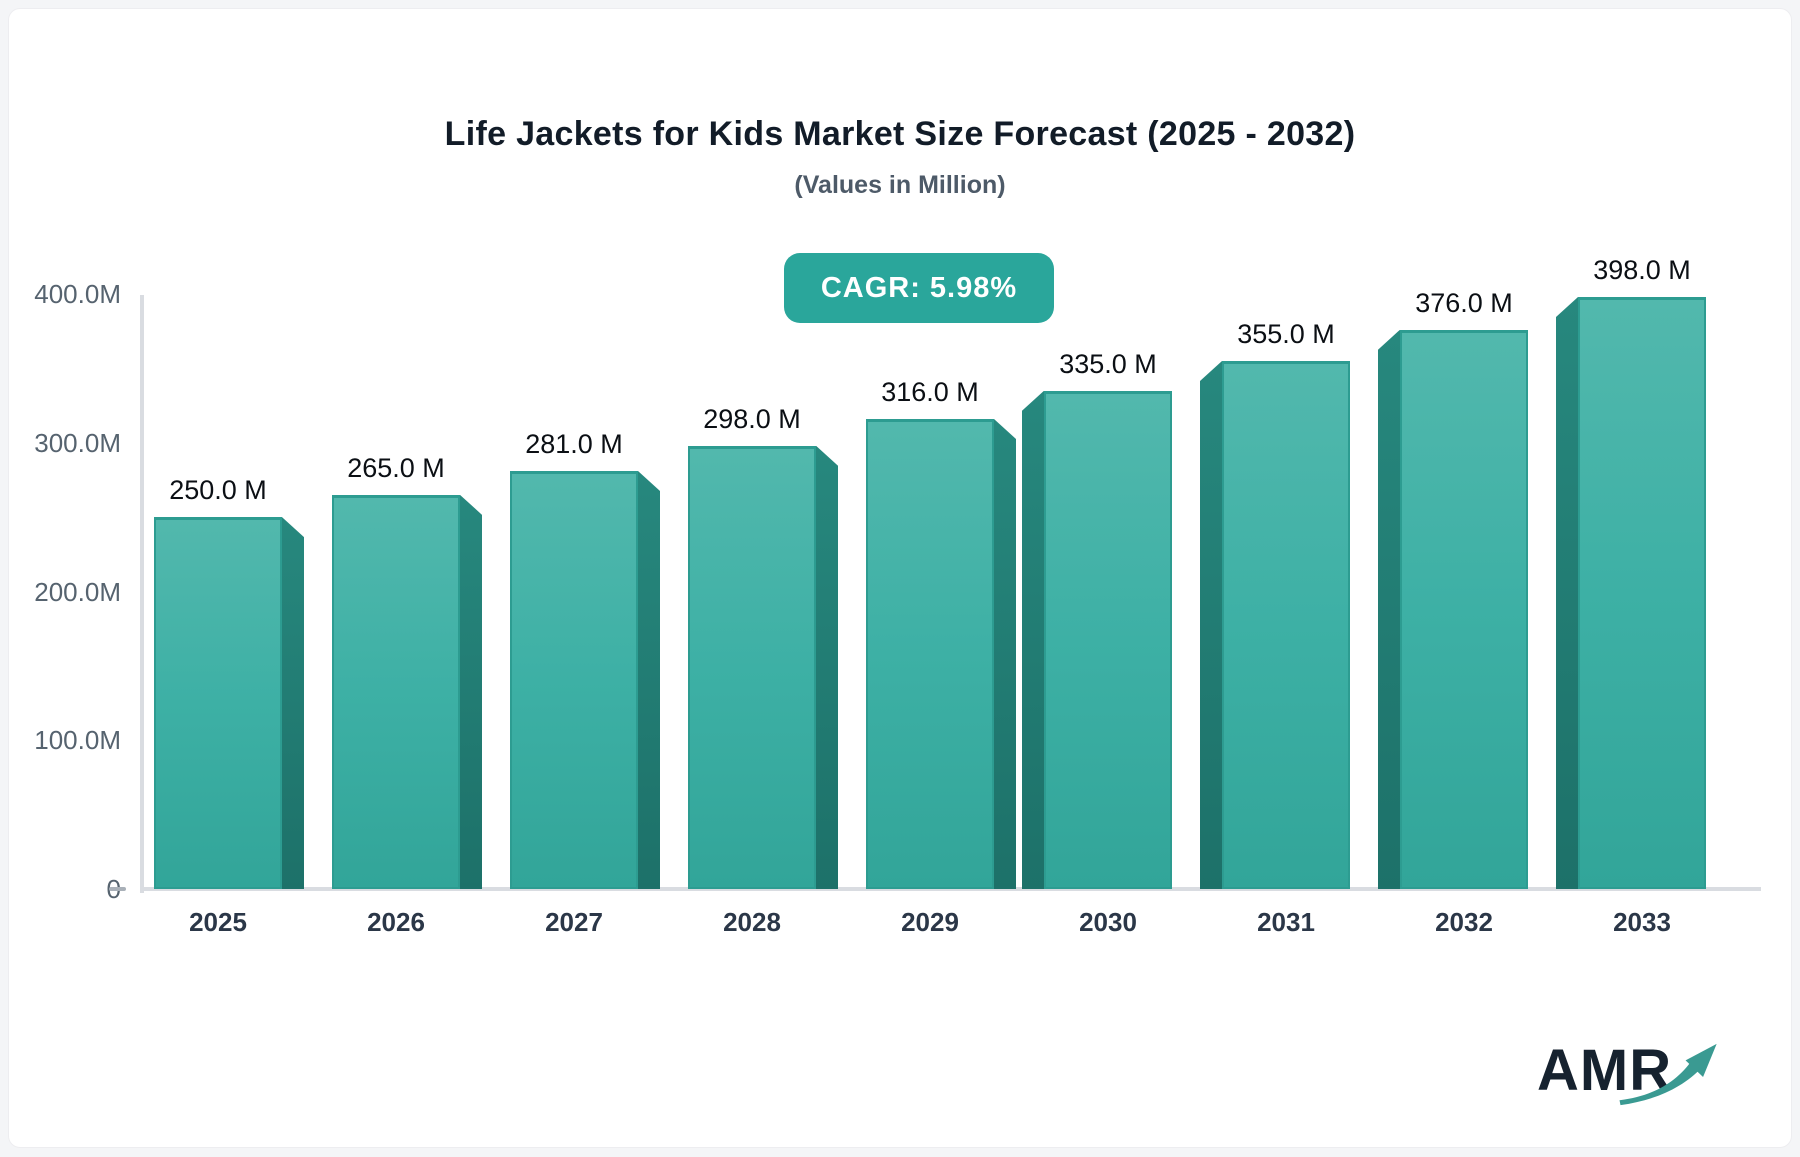  I want to click on x-axis-category-label: 2032, so click(1464, 922).